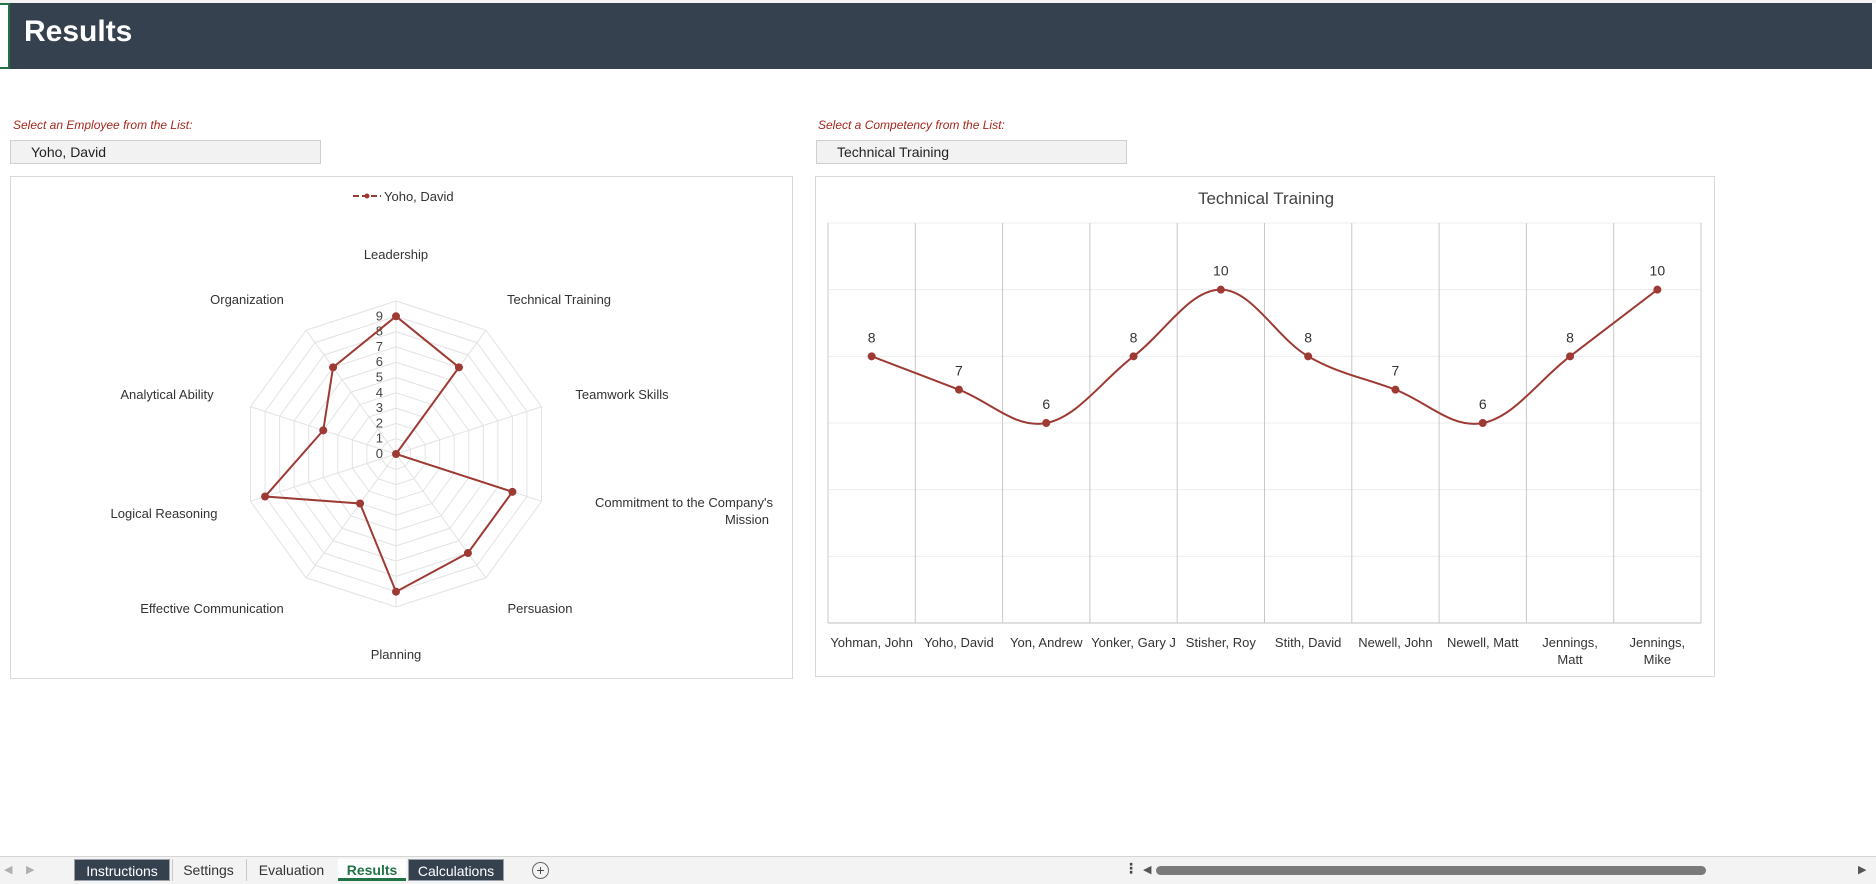 This screenshot has height=884, width=1876. I want to click on radar-category-label: Technical Training, so click(559, 299).